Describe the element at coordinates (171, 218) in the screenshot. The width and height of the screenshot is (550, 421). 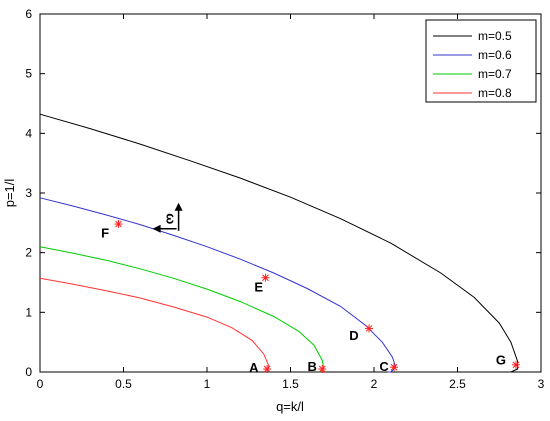
I see `omega-label: ω` at that location.